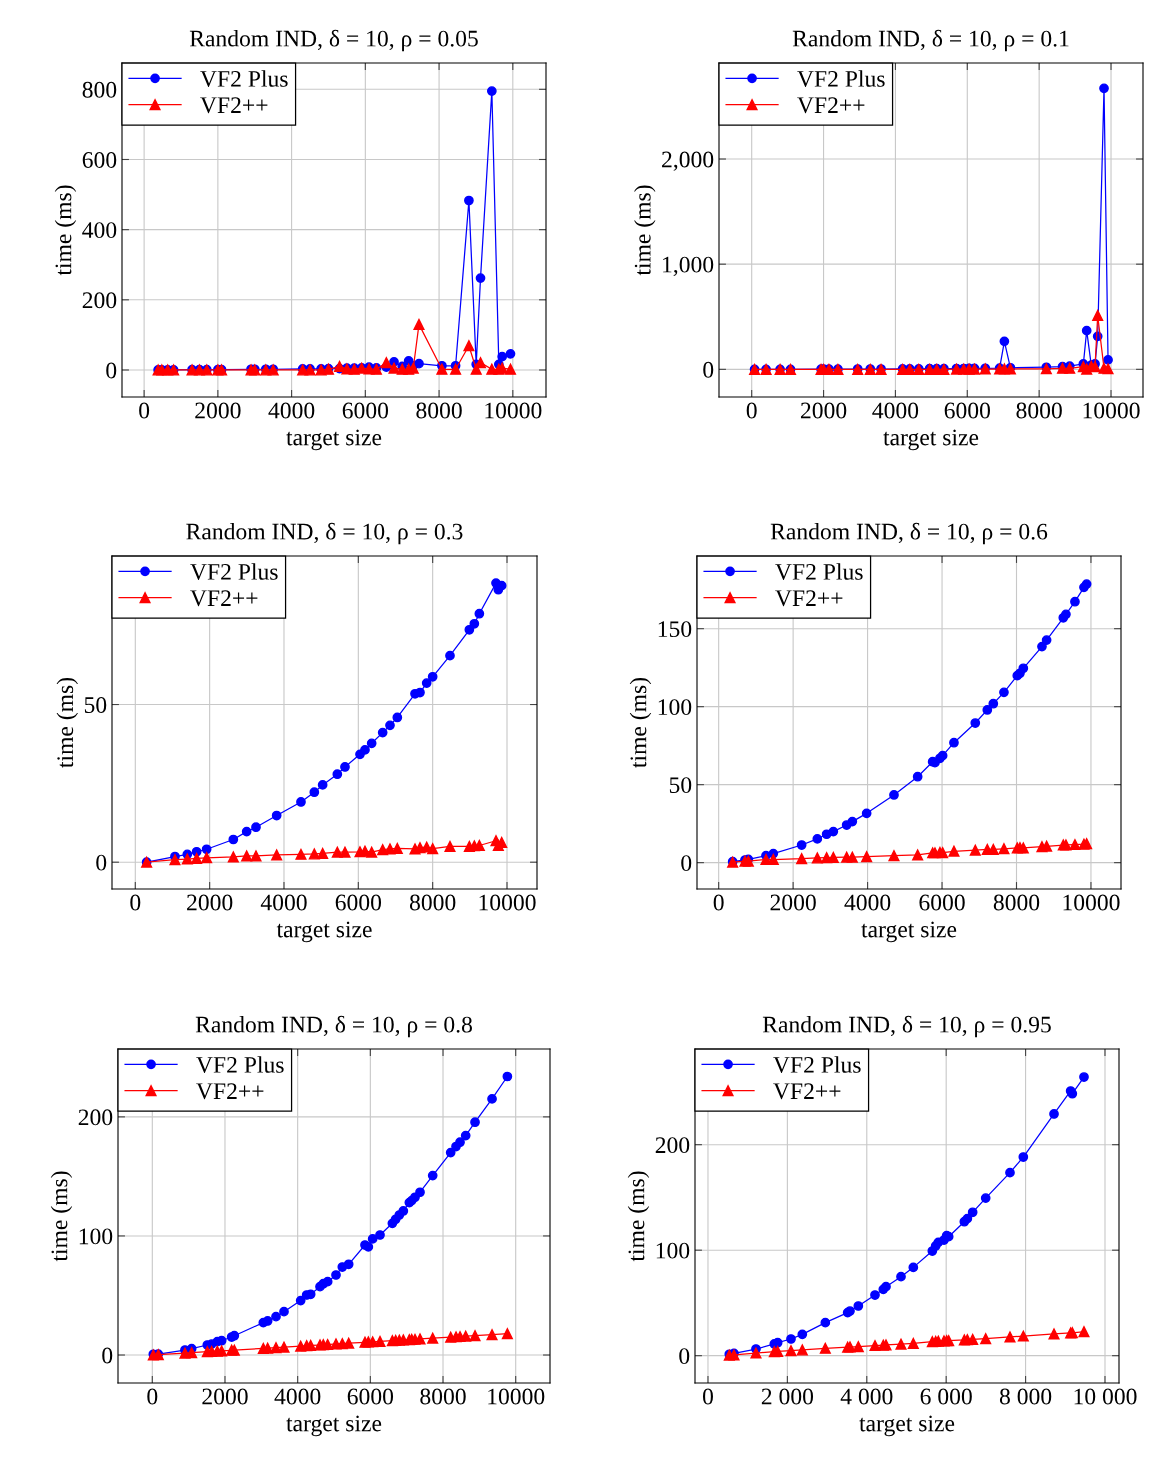 The height and width of the screenshot is (1464, 1160). What do you see at coordinates (946, 1396) in the screenshot?
I see `x-tick-label: 6 000` at bounding box center [946, 1396].